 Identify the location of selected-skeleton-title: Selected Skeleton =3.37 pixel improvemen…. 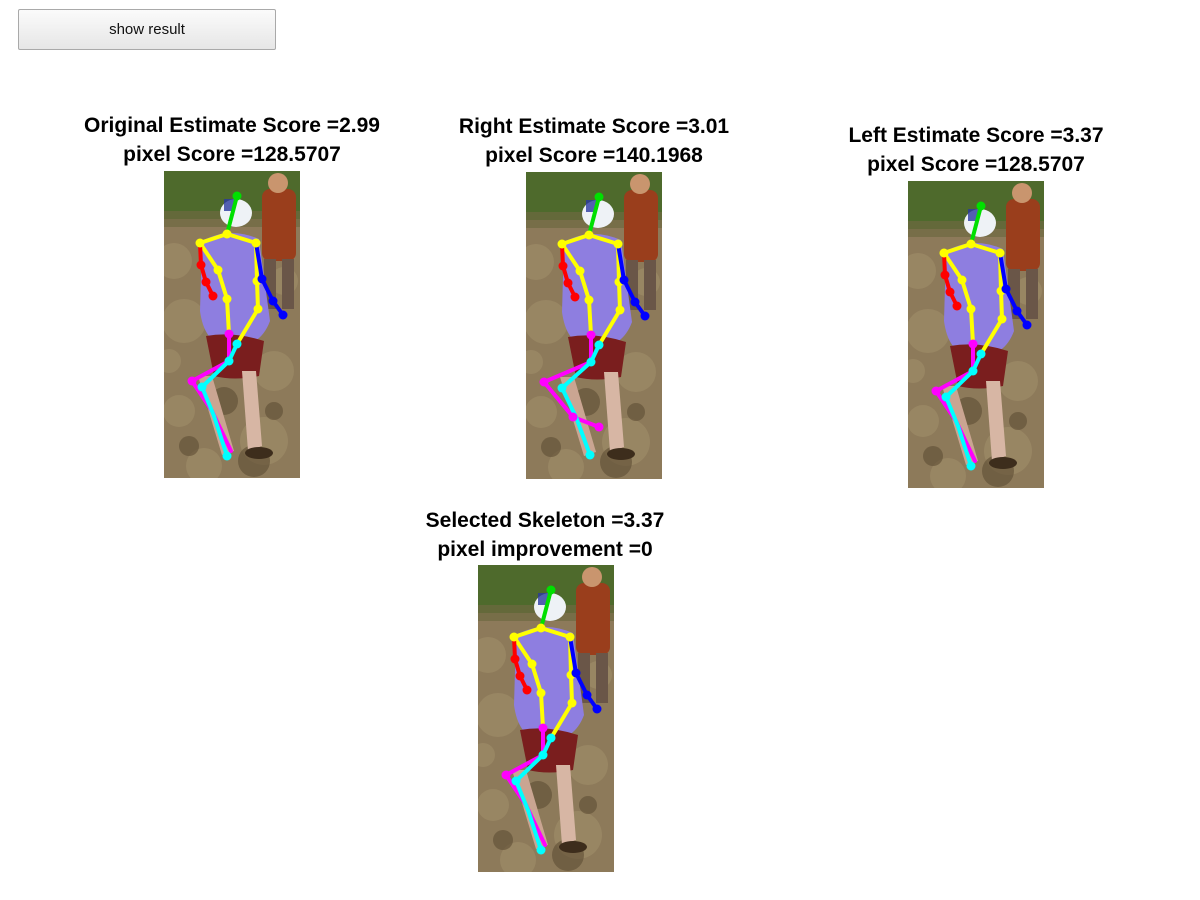
(545, 535).